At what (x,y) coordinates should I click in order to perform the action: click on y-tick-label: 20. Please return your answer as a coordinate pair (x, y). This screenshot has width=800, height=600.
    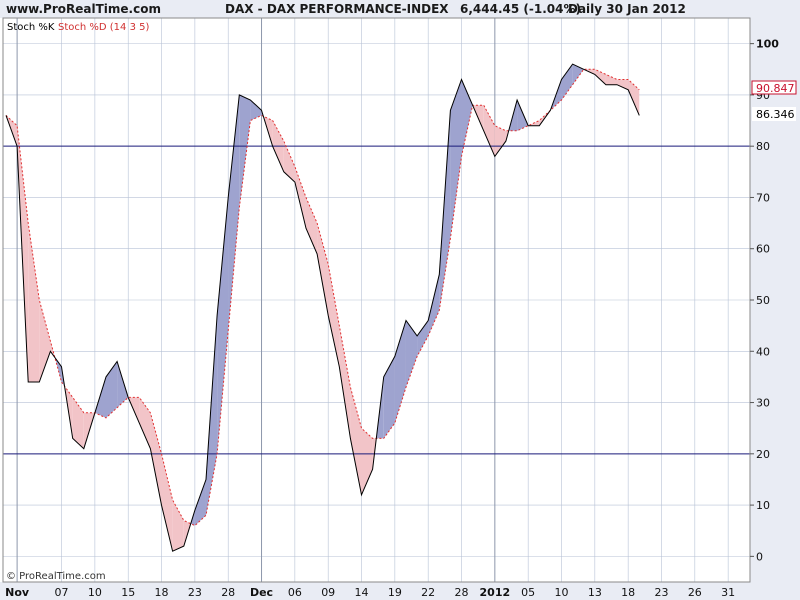
    Looking at the image, I should click on (763, 454).